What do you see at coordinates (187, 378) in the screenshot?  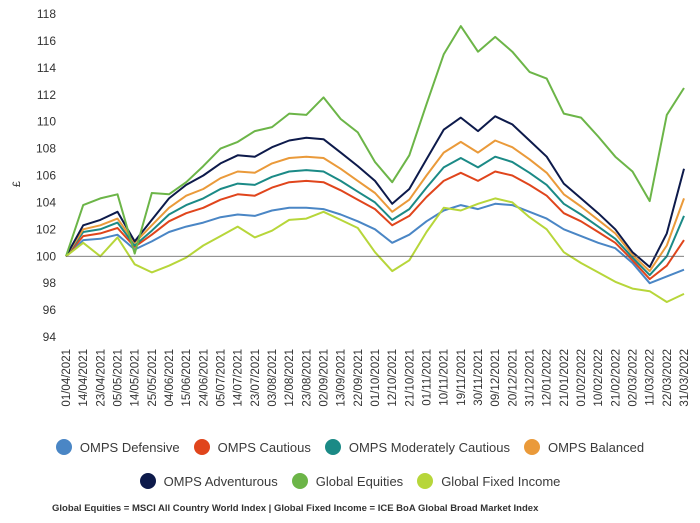 I see `x-tick-label: 15/06/2021` at bounding box center [187, 378].